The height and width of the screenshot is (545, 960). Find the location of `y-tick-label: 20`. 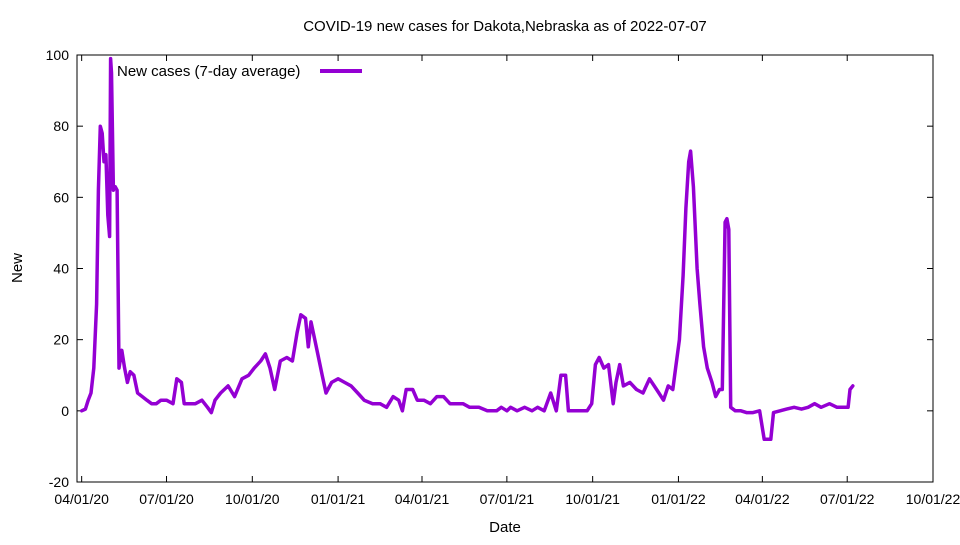

y-tick-label: 20 is located at coordinates (61, 340).